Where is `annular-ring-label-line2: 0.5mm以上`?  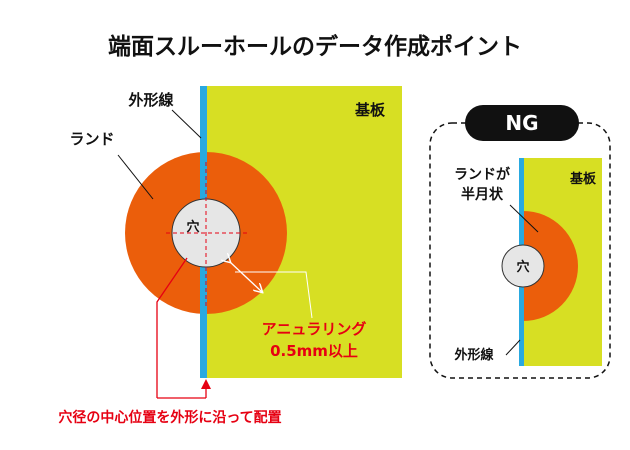 annular-ring-label-line2: 0.5mm以上 is located at coordinates (314, 351).